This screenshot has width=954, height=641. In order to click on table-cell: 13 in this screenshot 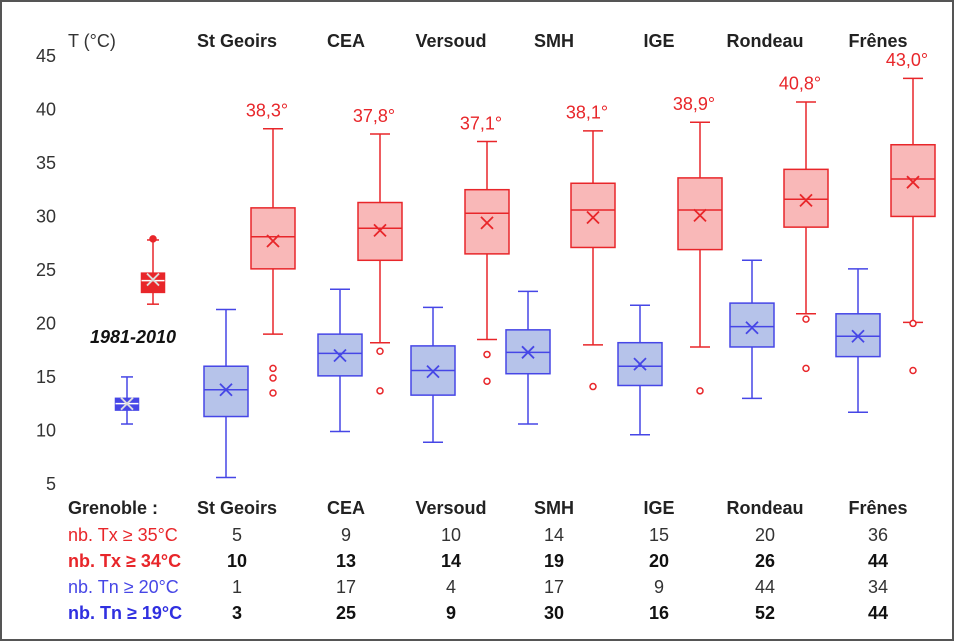, I will do `click(346, 561)`.